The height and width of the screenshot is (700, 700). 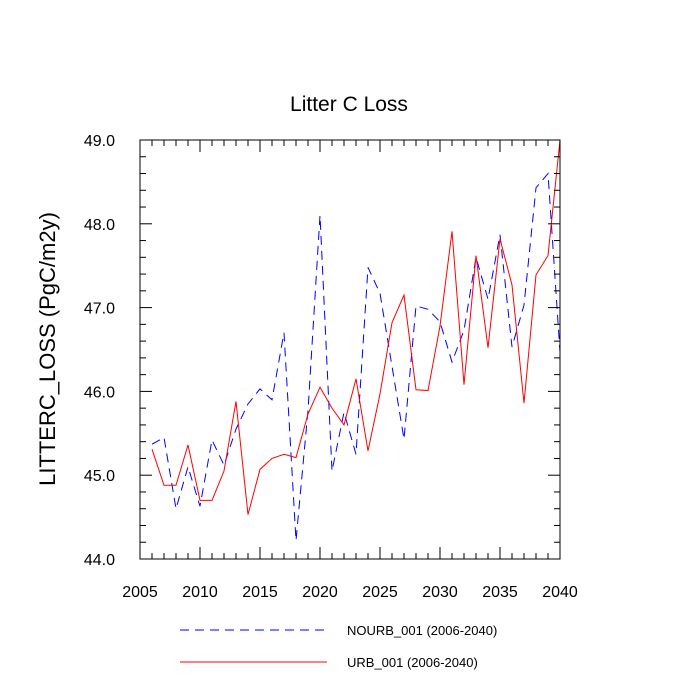 What do you see at coordinates (99, 476) in the screenshot?
I see `y-tick-label: 45.0` at bounding box center [99, 476].